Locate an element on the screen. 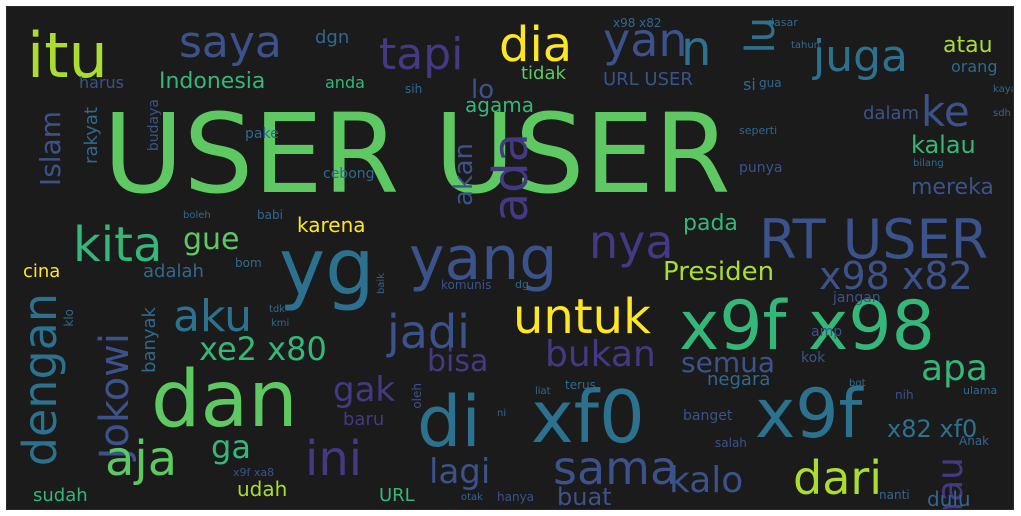 This screenshot has width=1021, height=516. word-dalam: dalam is located at coordinates (891, 113).